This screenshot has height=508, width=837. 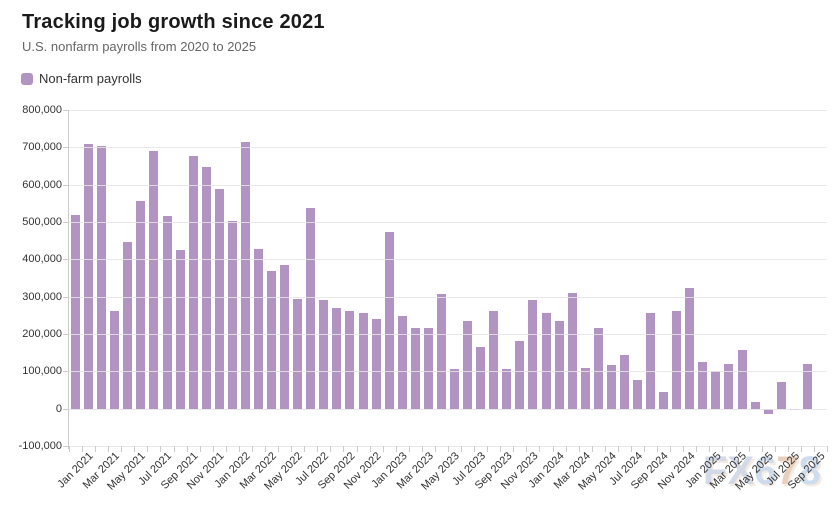 What do you see at coordinates (559, 364) in the screenshot?
I see `payroll-bar-Feb-2024` at bounding box center [559, 364].